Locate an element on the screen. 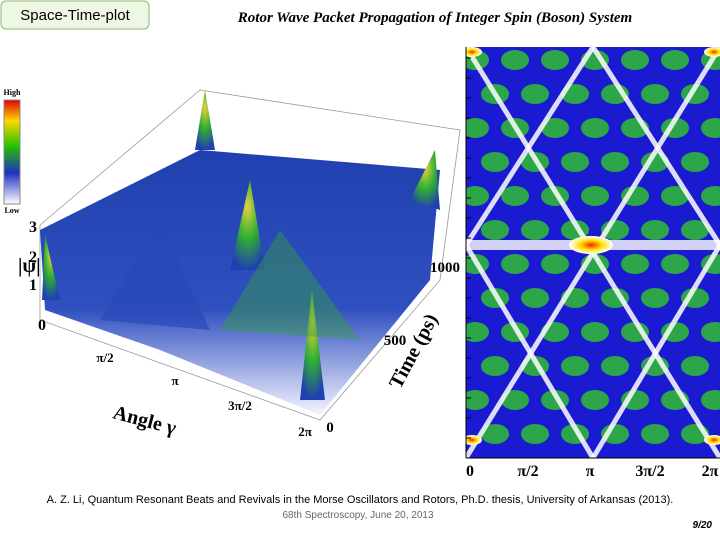 The height and width of the screenshot is (540, 720). colorbar is located at coordinates (12, 152).